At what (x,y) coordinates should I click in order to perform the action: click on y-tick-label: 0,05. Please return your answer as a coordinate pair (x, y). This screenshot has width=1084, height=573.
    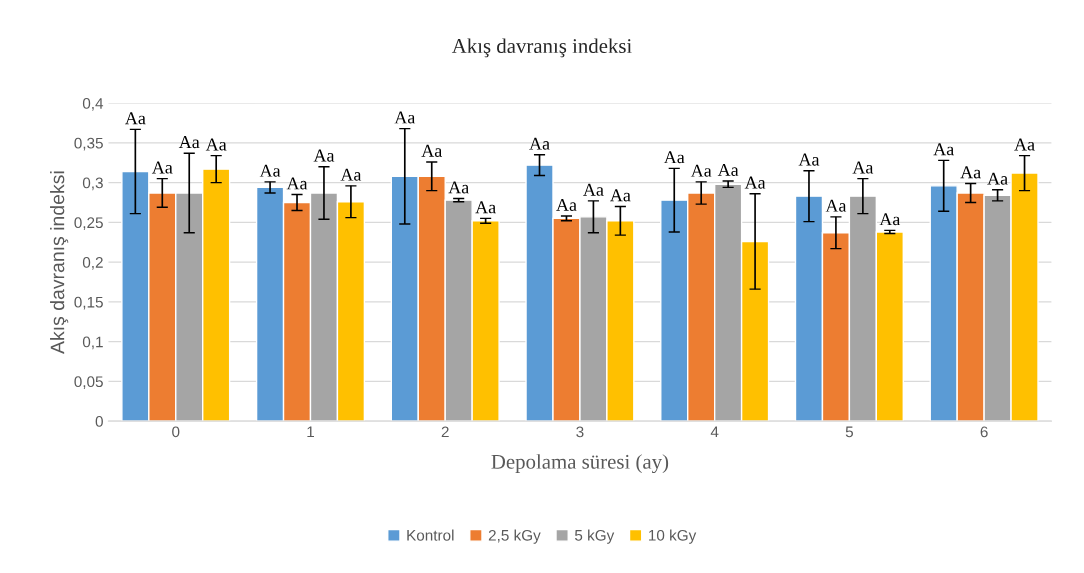
    Looking at the image, I should click on (88, 382).